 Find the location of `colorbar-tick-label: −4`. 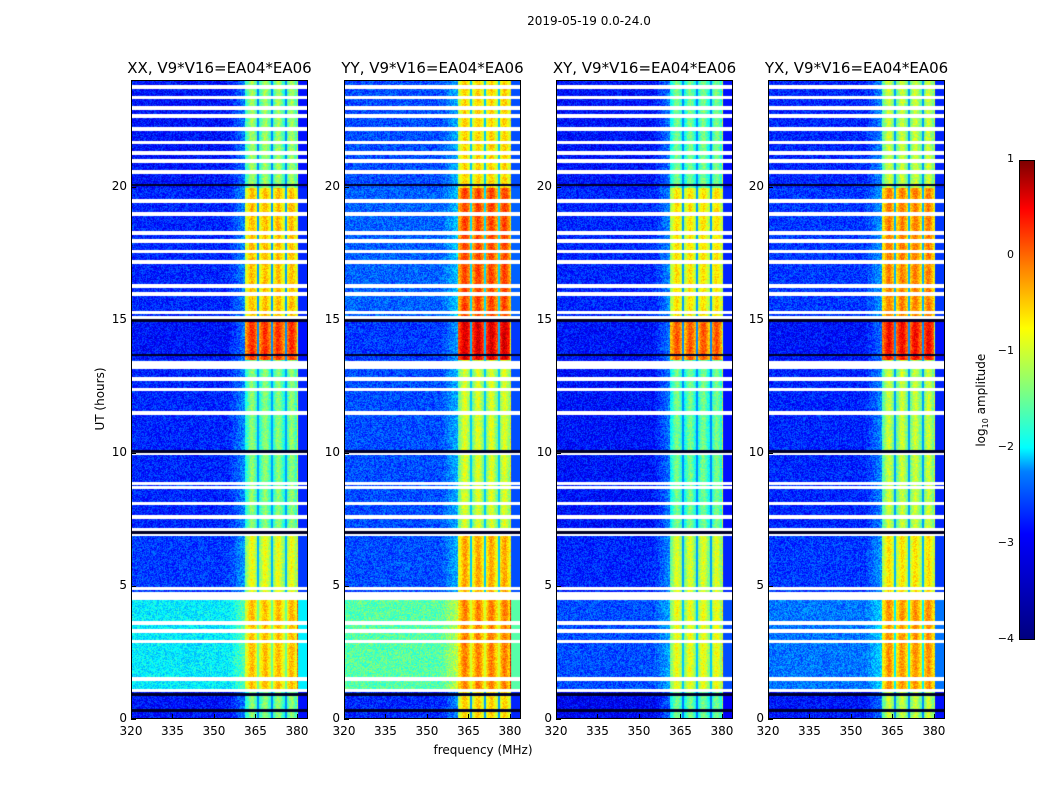

colorbar-tick-label: −4 is located at coordinates (1005, 638).